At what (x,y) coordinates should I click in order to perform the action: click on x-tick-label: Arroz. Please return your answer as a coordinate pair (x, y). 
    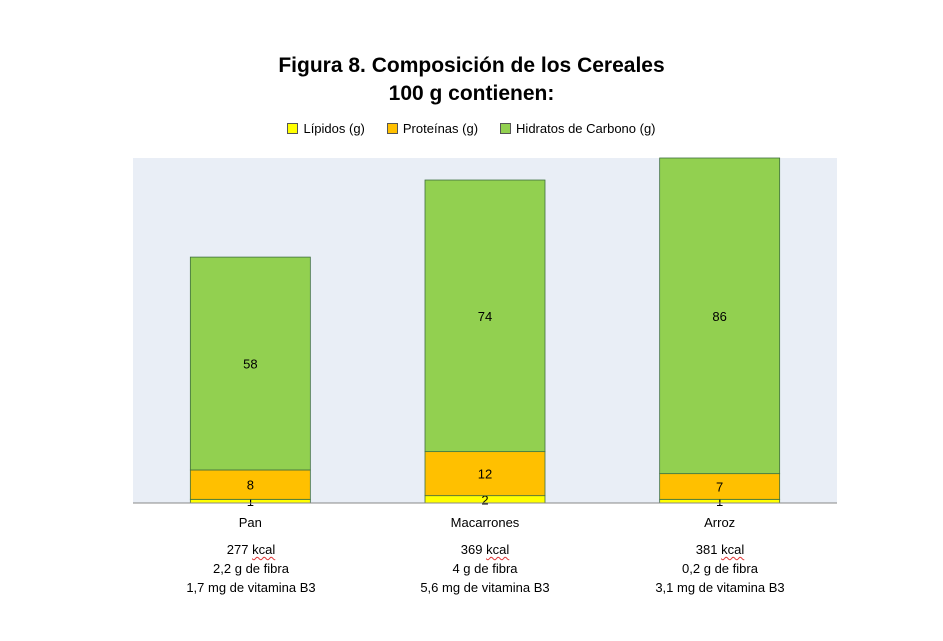
    Looking at the image, I should click on (719, 522).